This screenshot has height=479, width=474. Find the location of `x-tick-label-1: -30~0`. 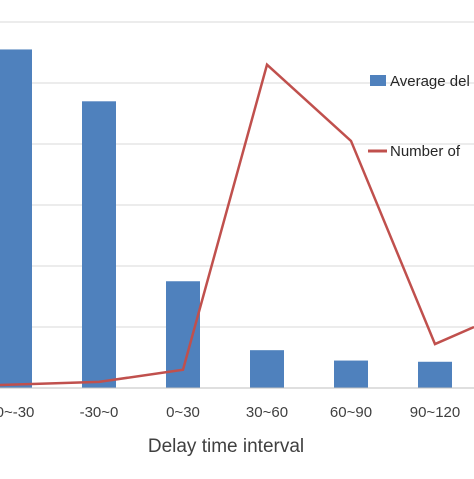

x-tick-label-1: -30~0 is located at coordinates (99, 412).